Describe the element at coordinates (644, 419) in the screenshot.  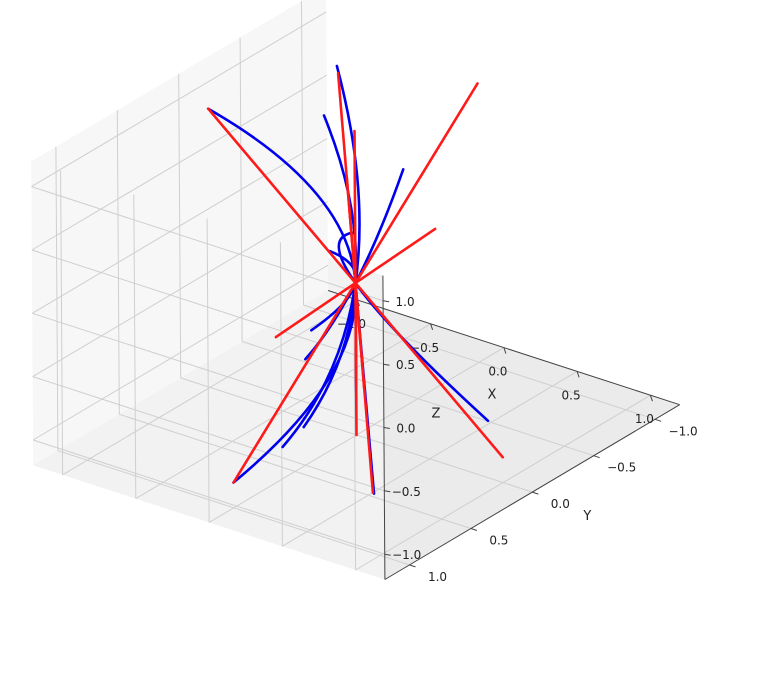
I see `x-tick-label: 1.0` at that location.